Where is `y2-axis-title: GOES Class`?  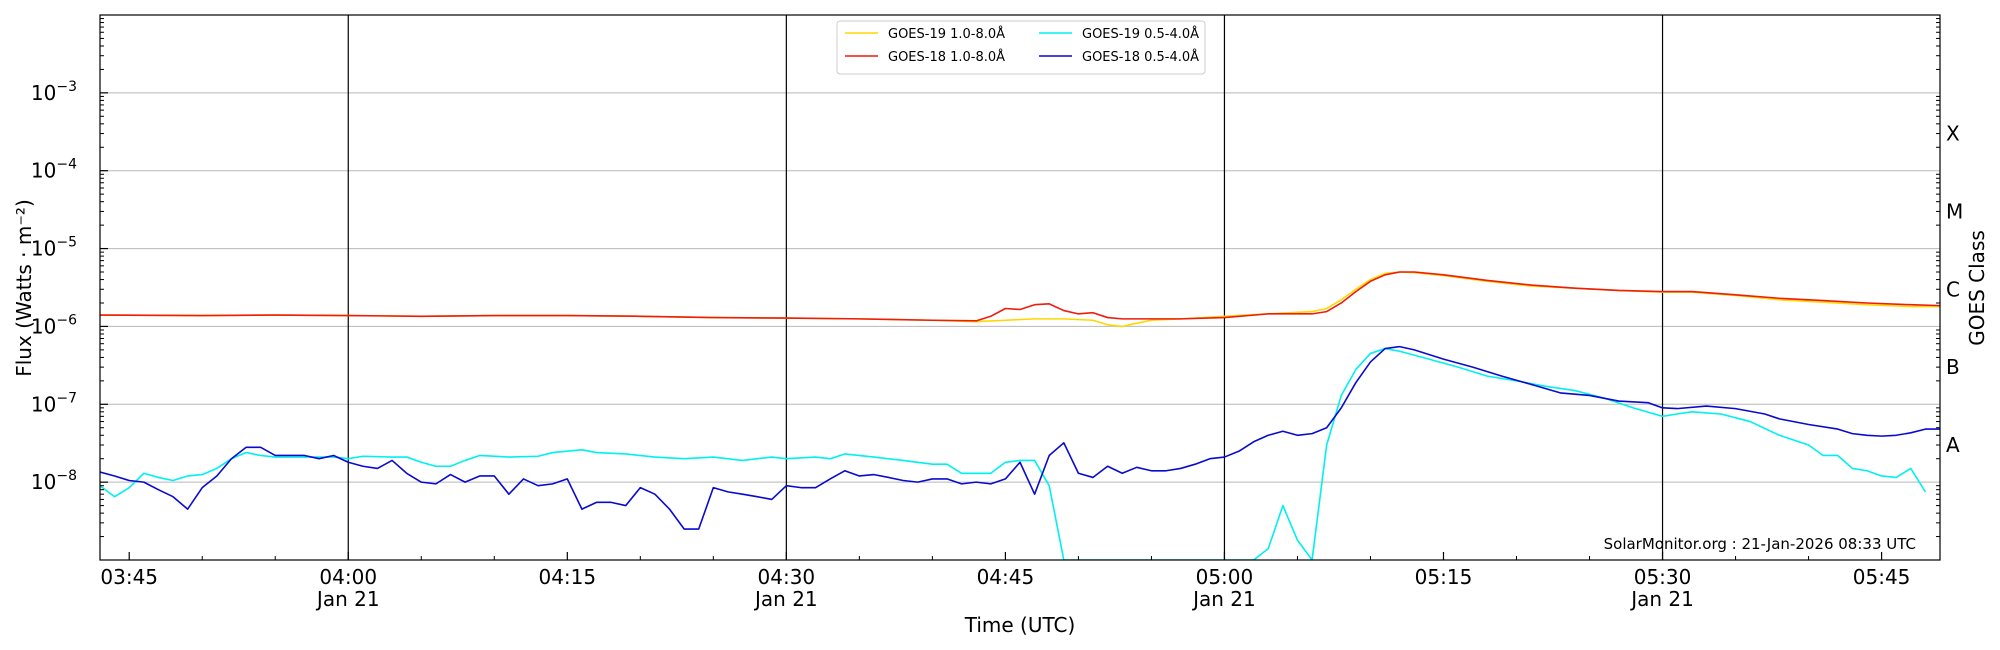
y2-axis-title: GOES Class is located at coordinates (1977, 288).